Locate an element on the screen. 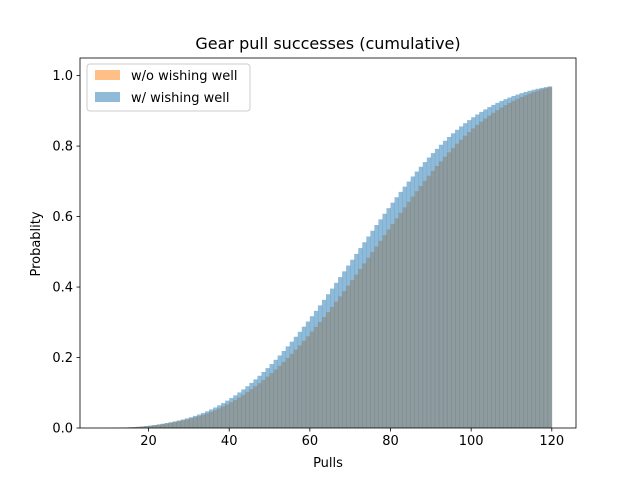  y-tick-label: 0.6 is located at coordinates (62, 217).